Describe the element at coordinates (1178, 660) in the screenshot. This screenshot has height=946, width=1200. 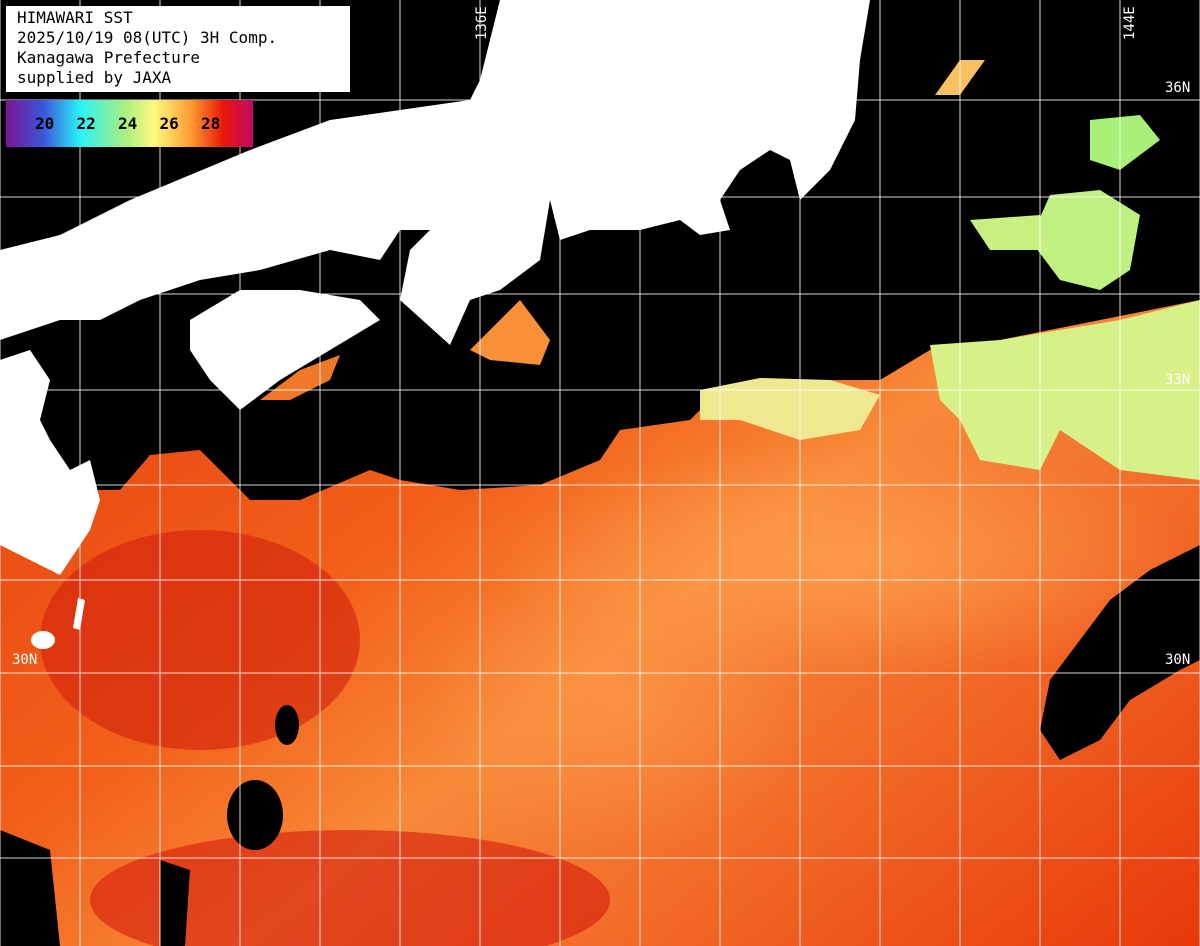
I see `lat-label-30n-right: 30N` at that location.